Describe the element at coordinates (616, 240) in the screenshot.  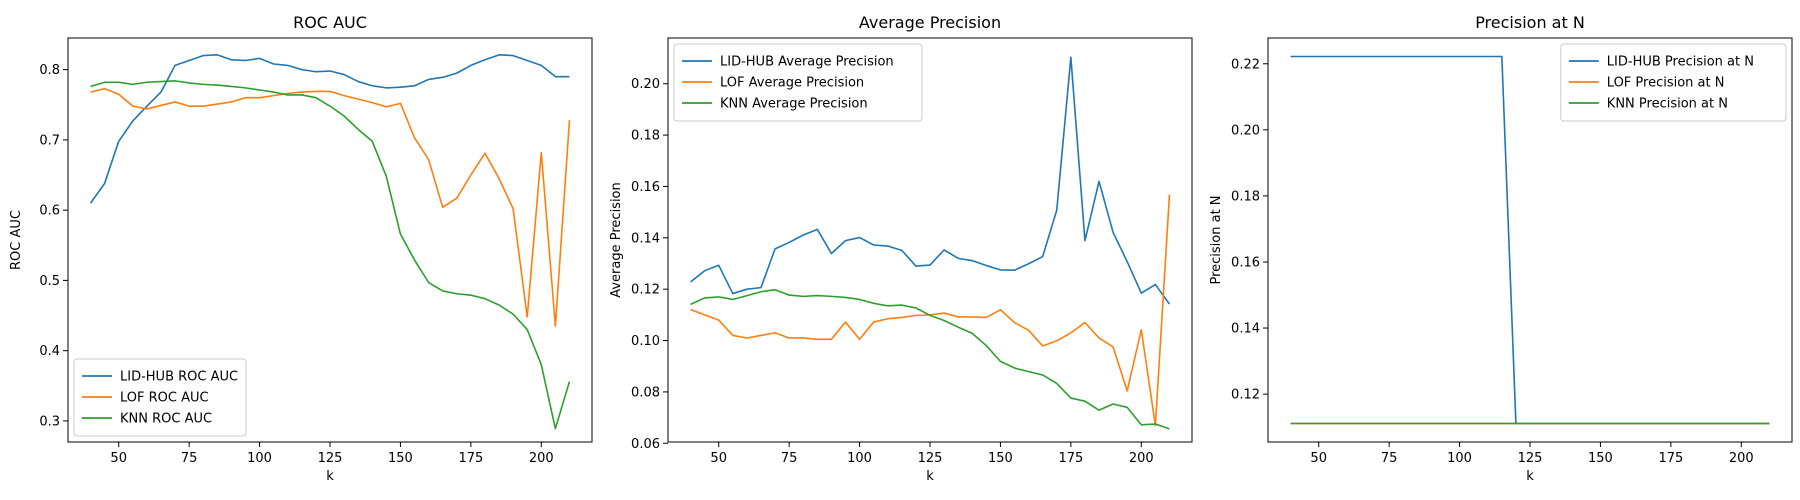
I see `y-axis-label: Average Precision` at that location.